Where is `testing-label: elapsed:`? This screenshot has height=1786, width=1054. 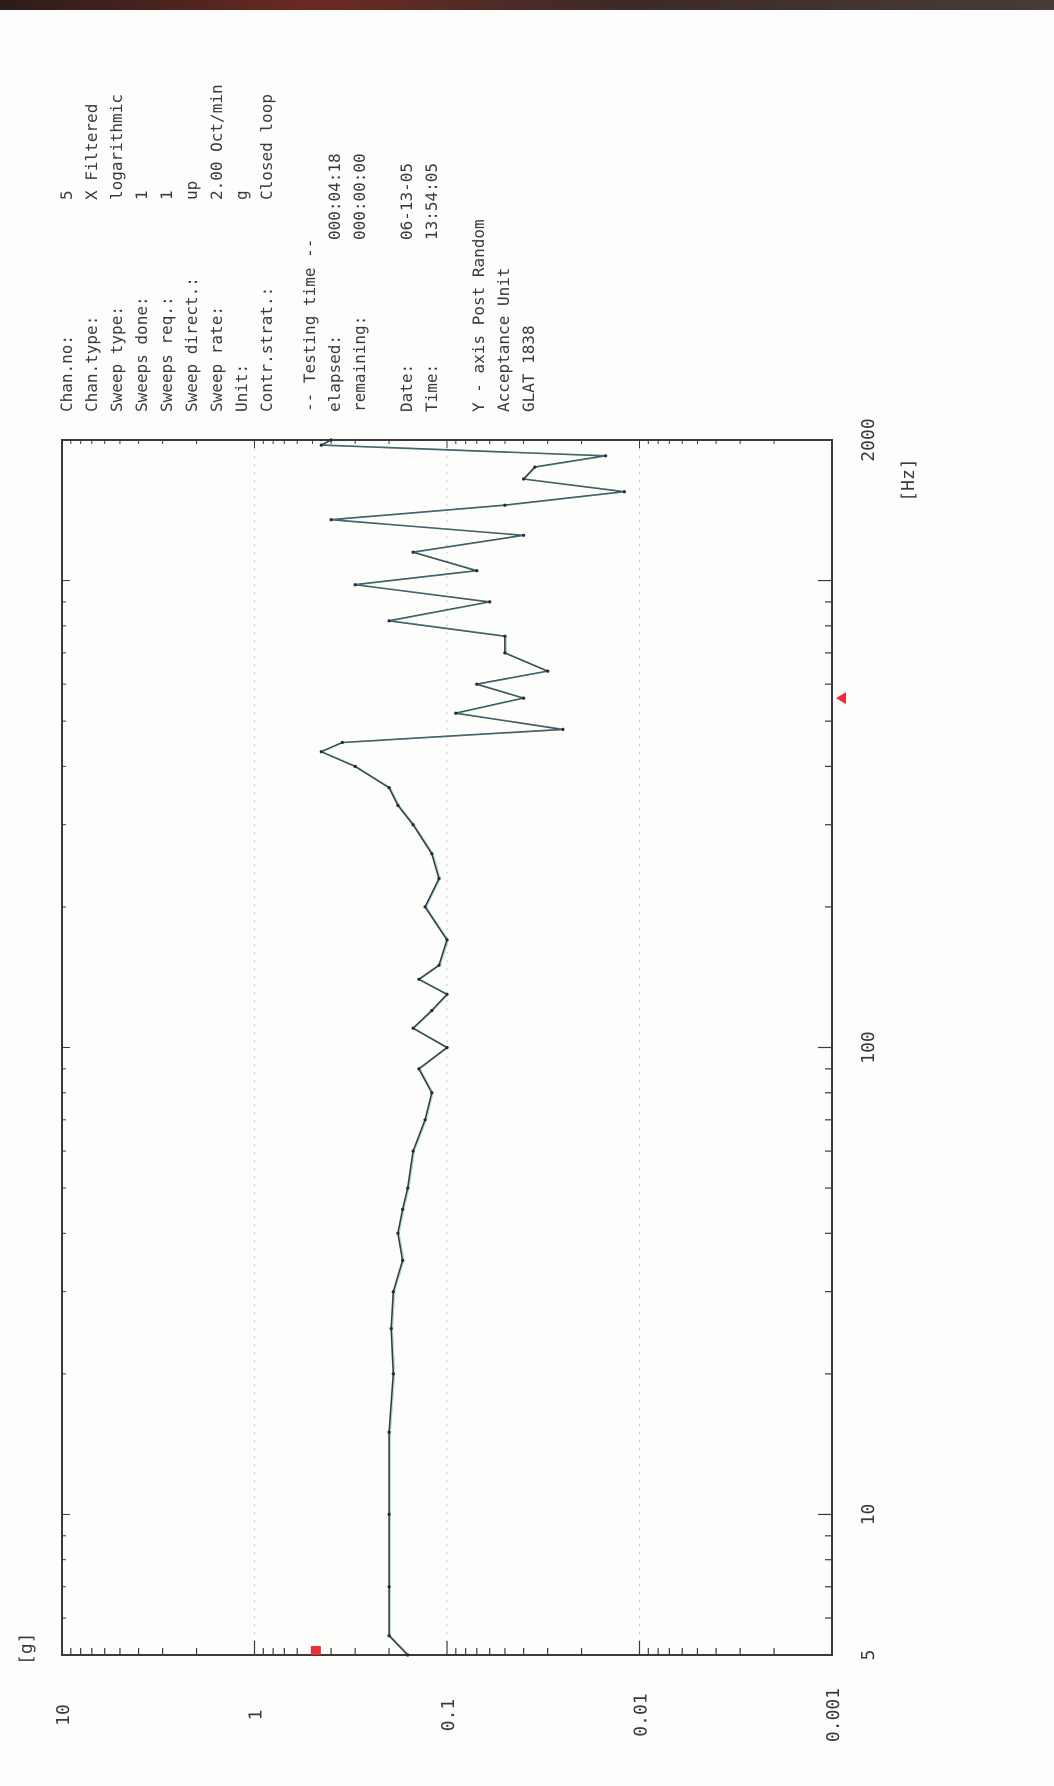
testing-label: elapsed: is located at coordinates (334, 373).